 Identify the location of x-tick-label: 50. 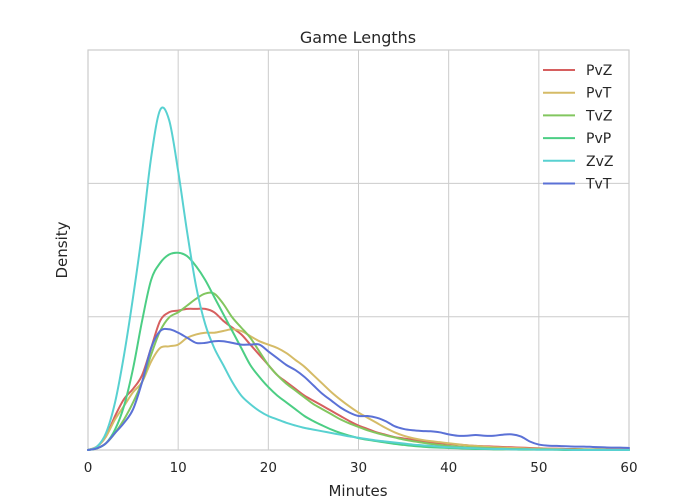
(538, 468).